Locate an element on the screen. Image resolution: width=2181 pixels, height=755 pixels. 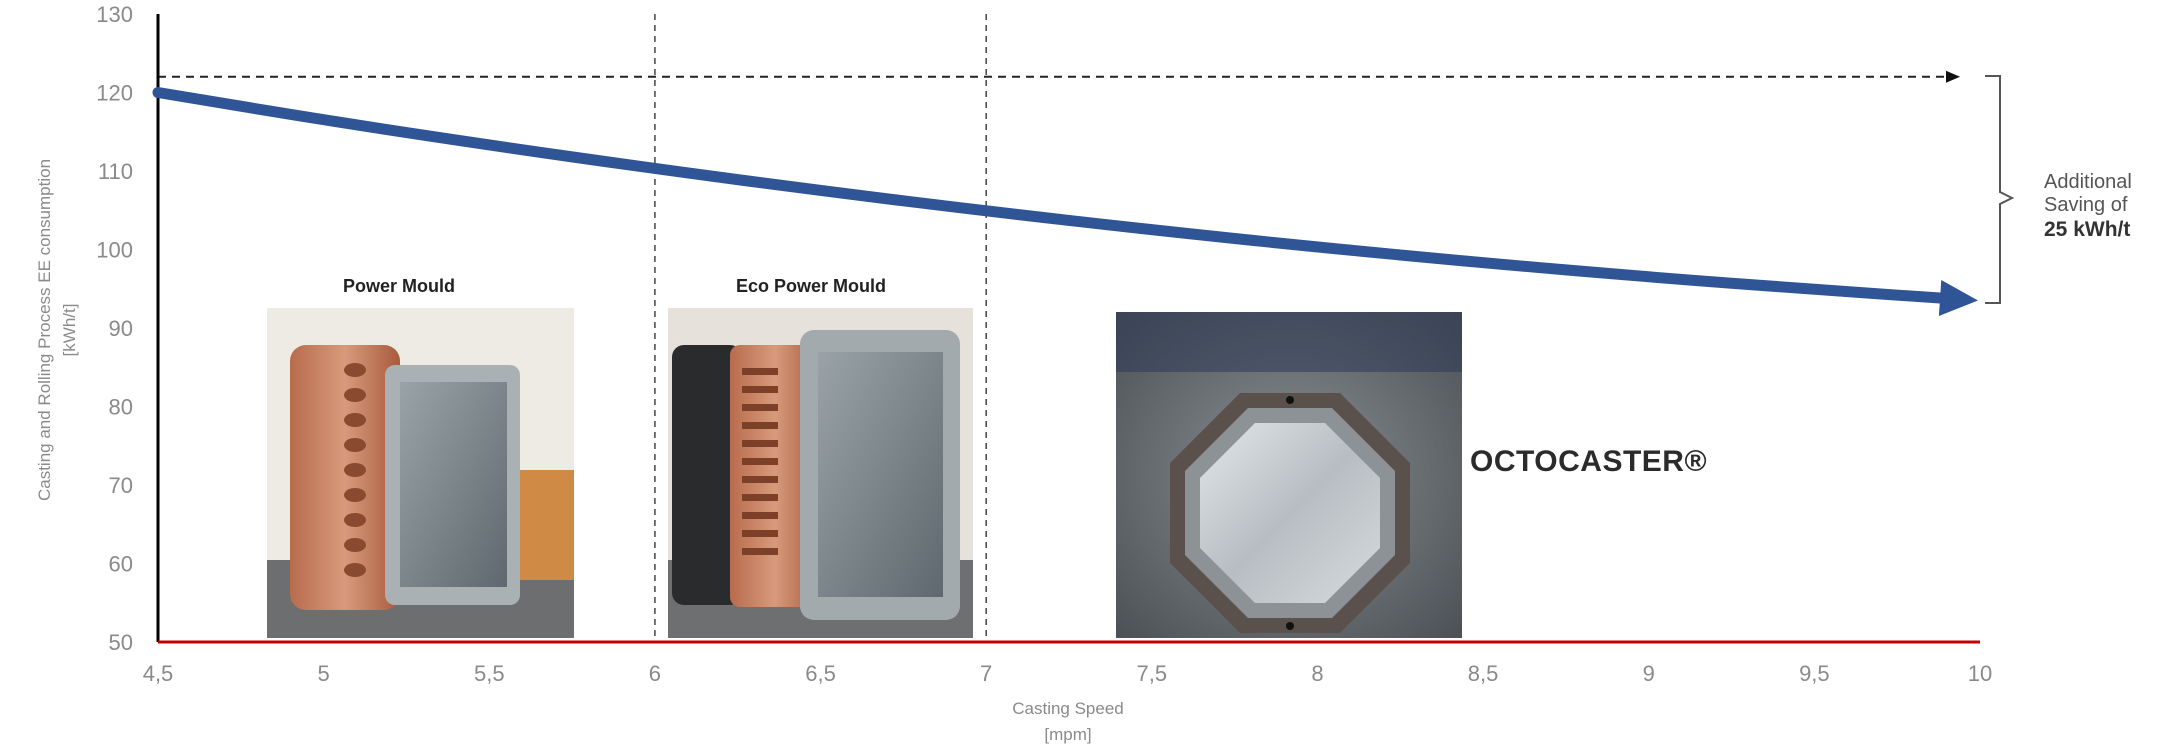
y-axis-unit: [kWh/t] is located at coordinates (69, 330).